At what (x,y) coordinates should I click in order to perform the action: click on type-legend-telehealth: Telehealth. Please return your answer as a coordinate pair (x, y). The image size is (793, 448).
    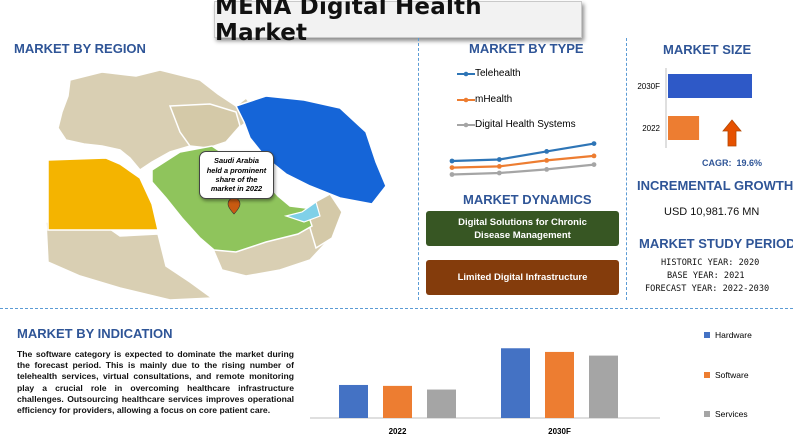
    Looking at the image, I should click on (489, 73).